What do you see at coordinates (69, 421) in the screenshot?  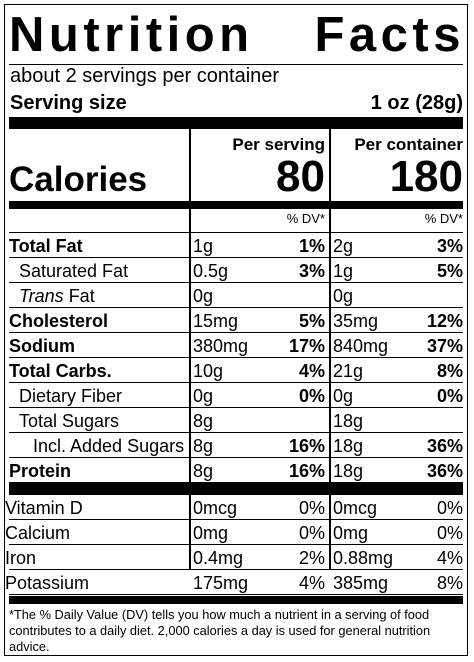 I see `nutrient-name: Total Sugars` at bounding box center [69, 421].